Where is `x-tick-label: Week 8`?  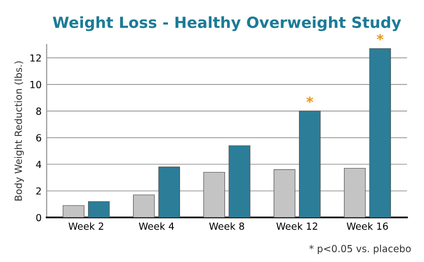
x-tick-label: Week 8 is located at coordinates (226, 226).